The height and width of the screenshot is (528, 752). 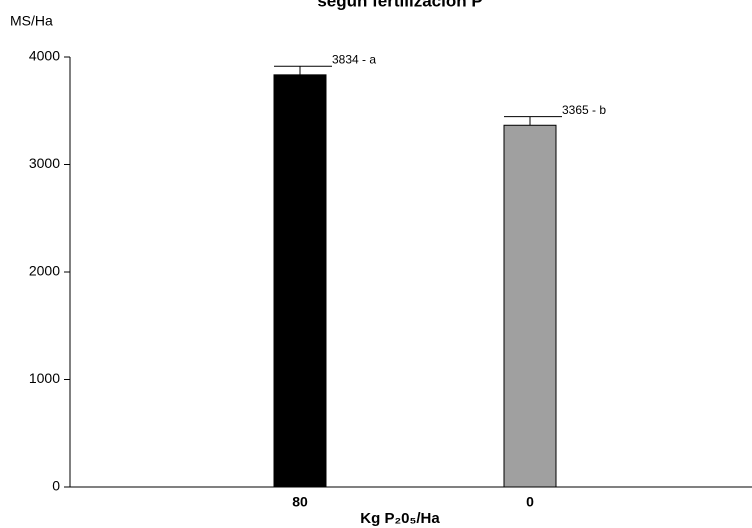 What do you see at coordinates (584, 110) in the screenshot?
I see `value-label: 3365 - b` at bounding box center [584, 110].